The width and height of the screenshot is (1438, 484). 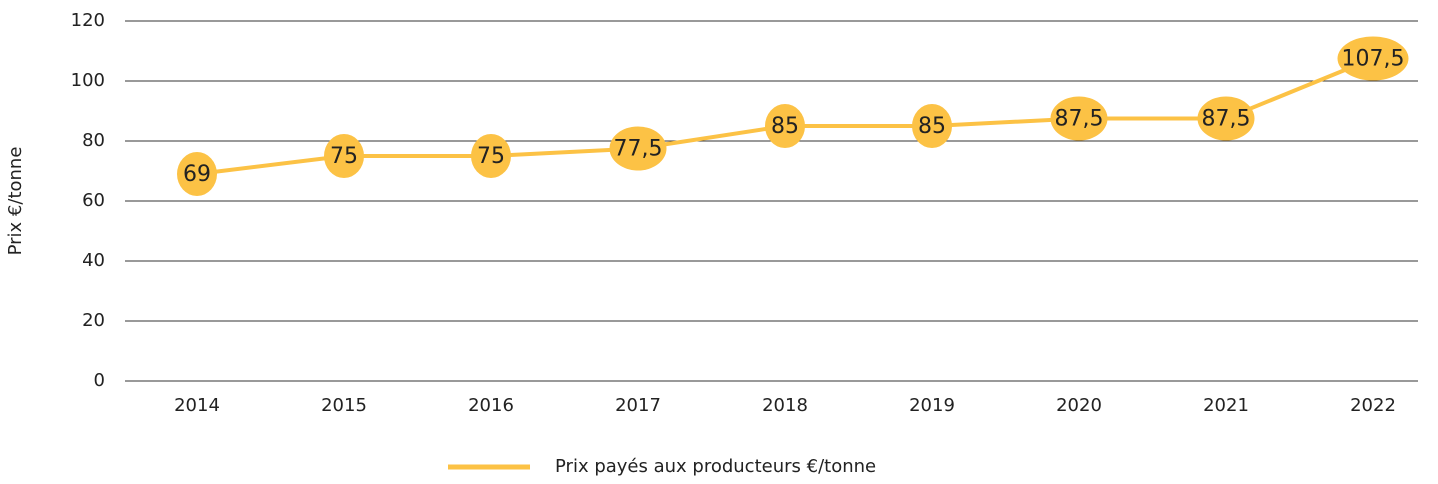 What do you see at coordinates (785, 405) in the screenshot?
I see `x-tick-label: 2018` at bounding box center [785, 405].